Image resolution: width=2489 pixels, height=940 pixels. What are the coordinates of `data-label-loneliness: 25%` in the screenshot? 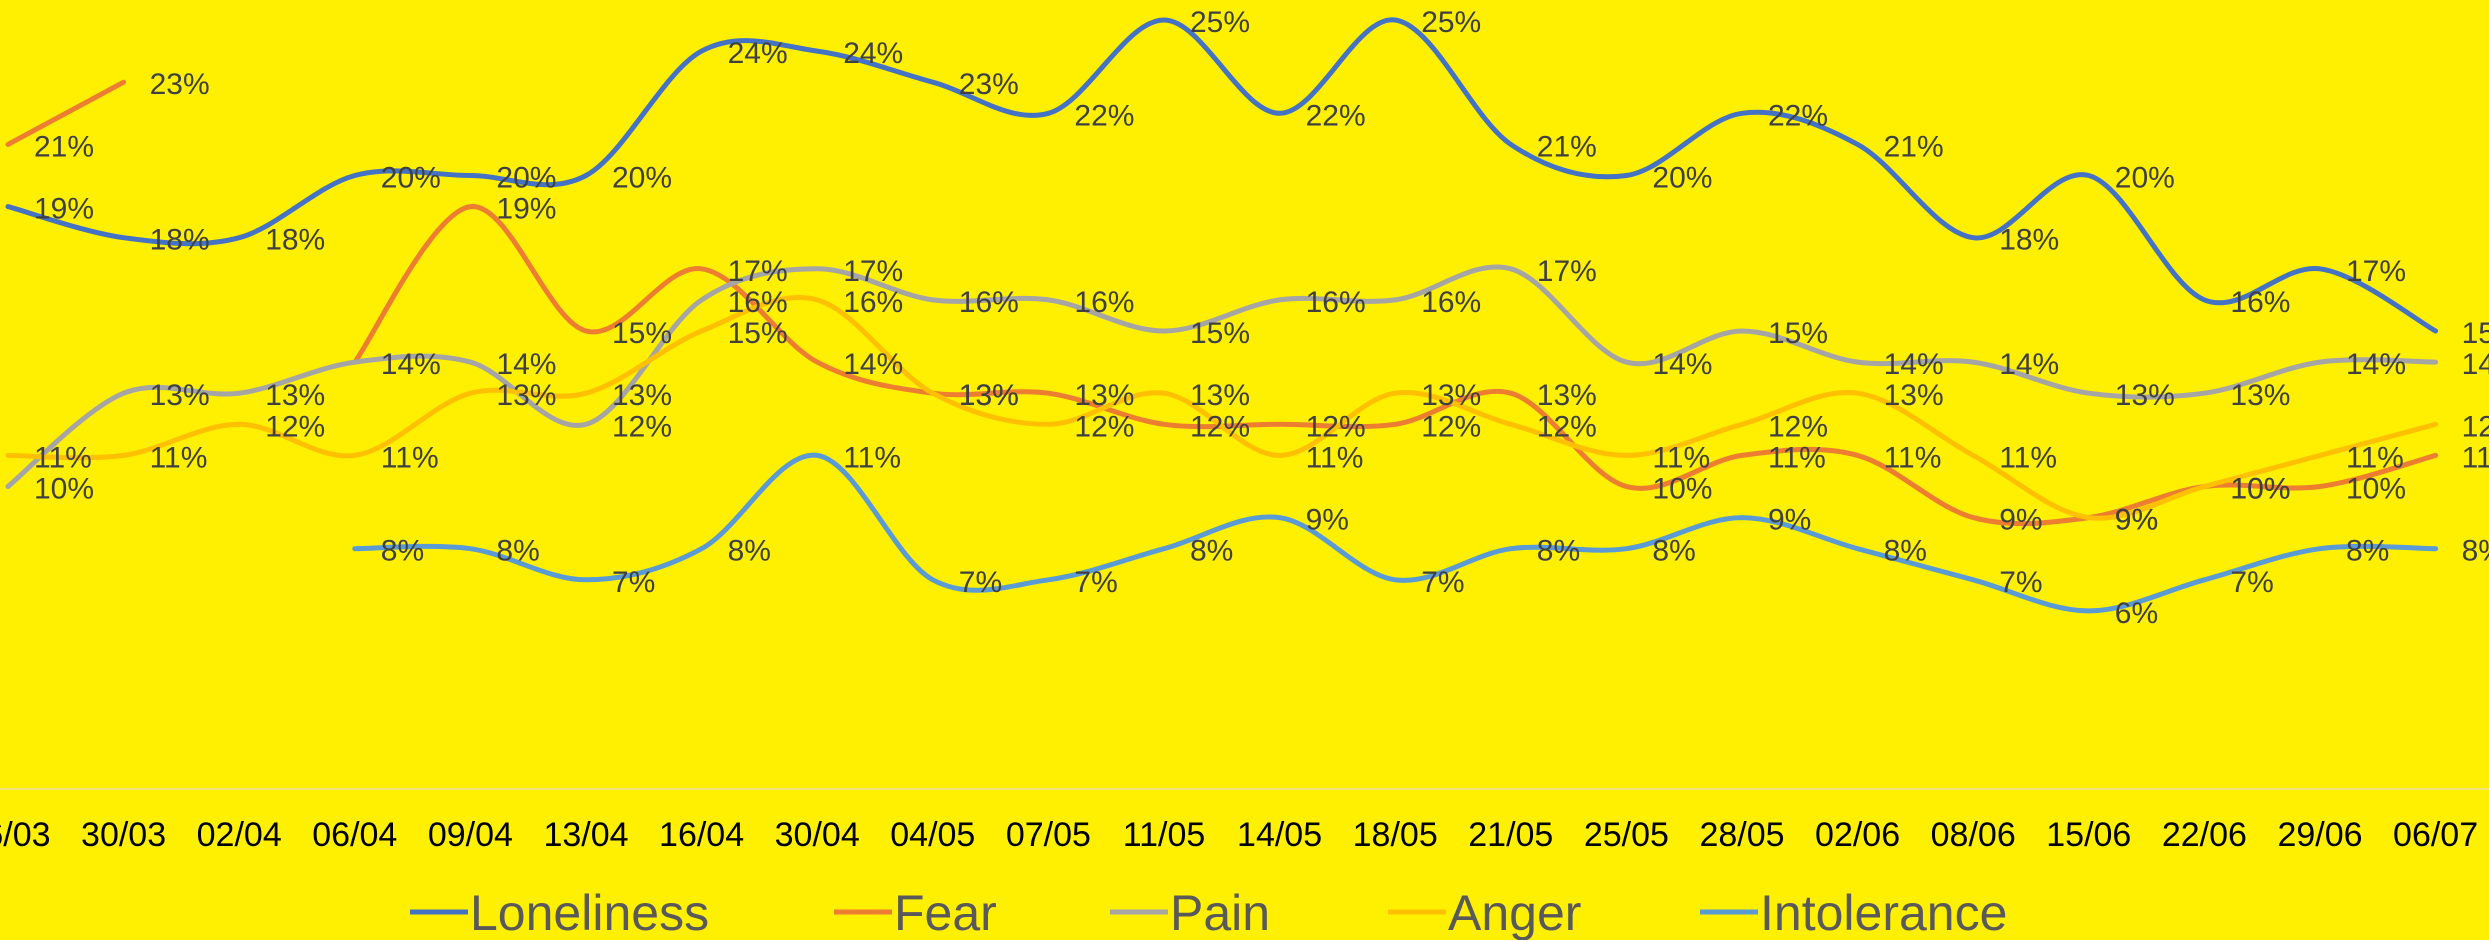 It's located at (1220, 22).